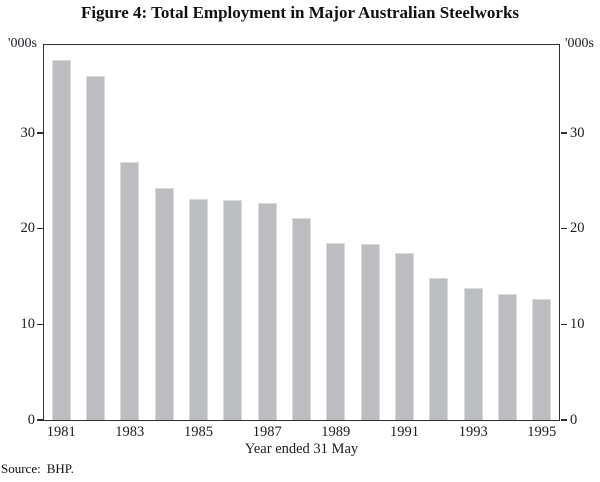 The image size is (600, 482). I want to click on bar-1995, so click(542, 359).